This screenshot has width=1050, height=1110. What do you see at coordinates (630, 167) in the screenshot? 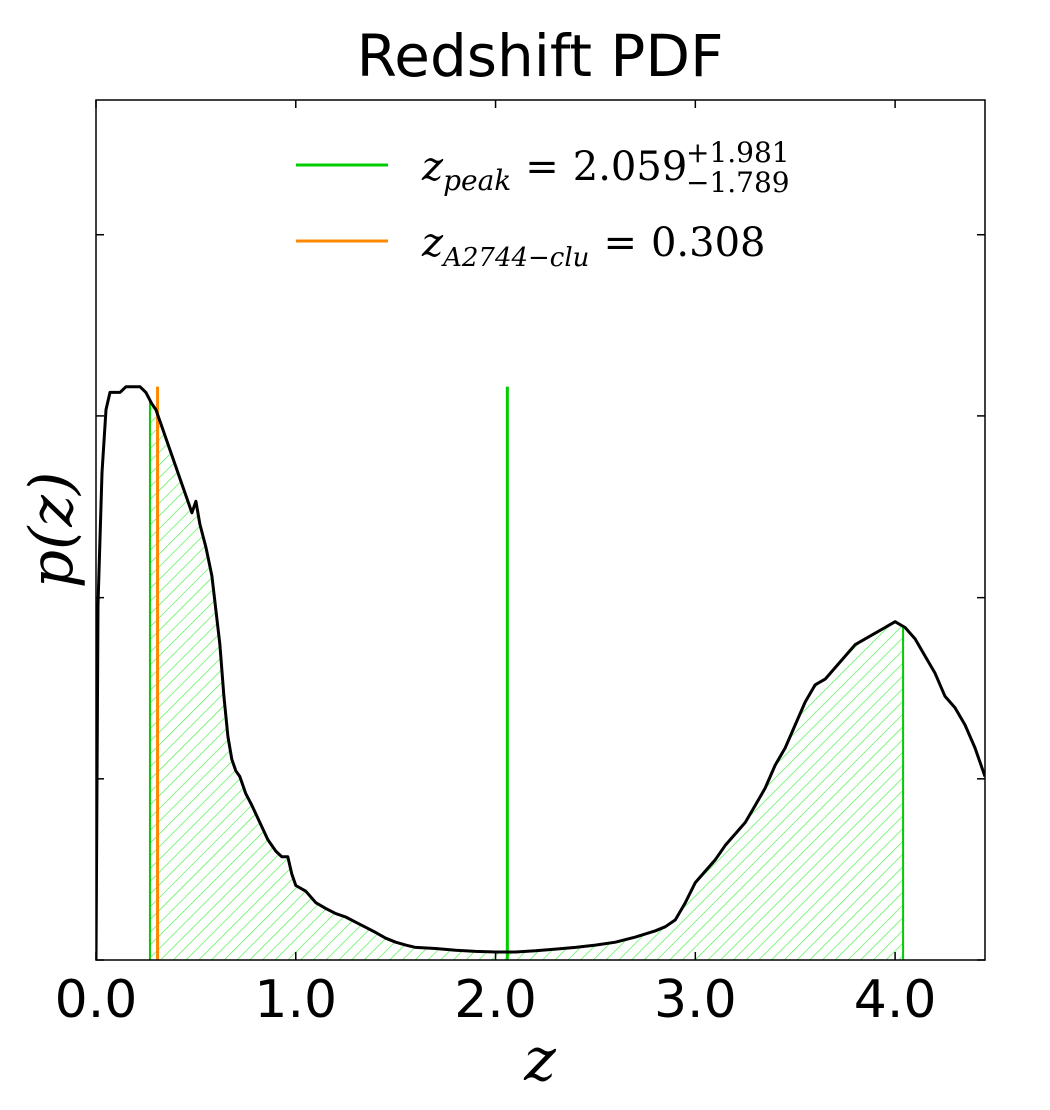
I see `legend-peak-value: 2.059` at bounding box center [630, 167].